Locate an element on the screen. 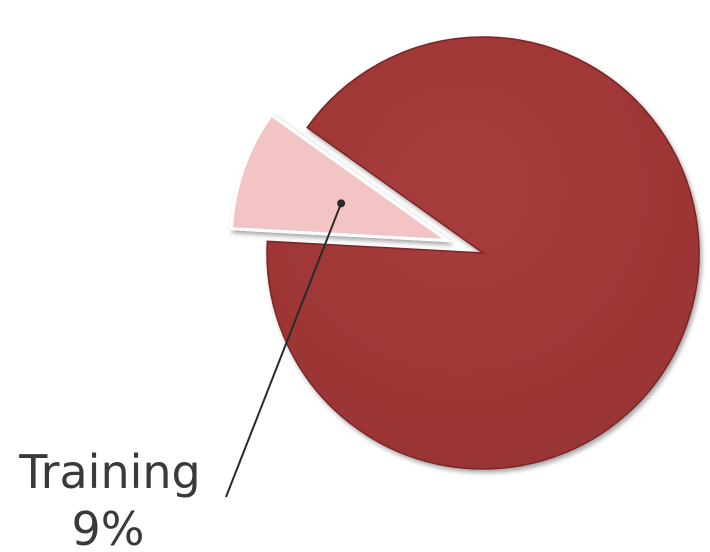 Image resolution: width=710 pixels, height=552 pixels. pie-slice-training is located at coordinates (341, 177).